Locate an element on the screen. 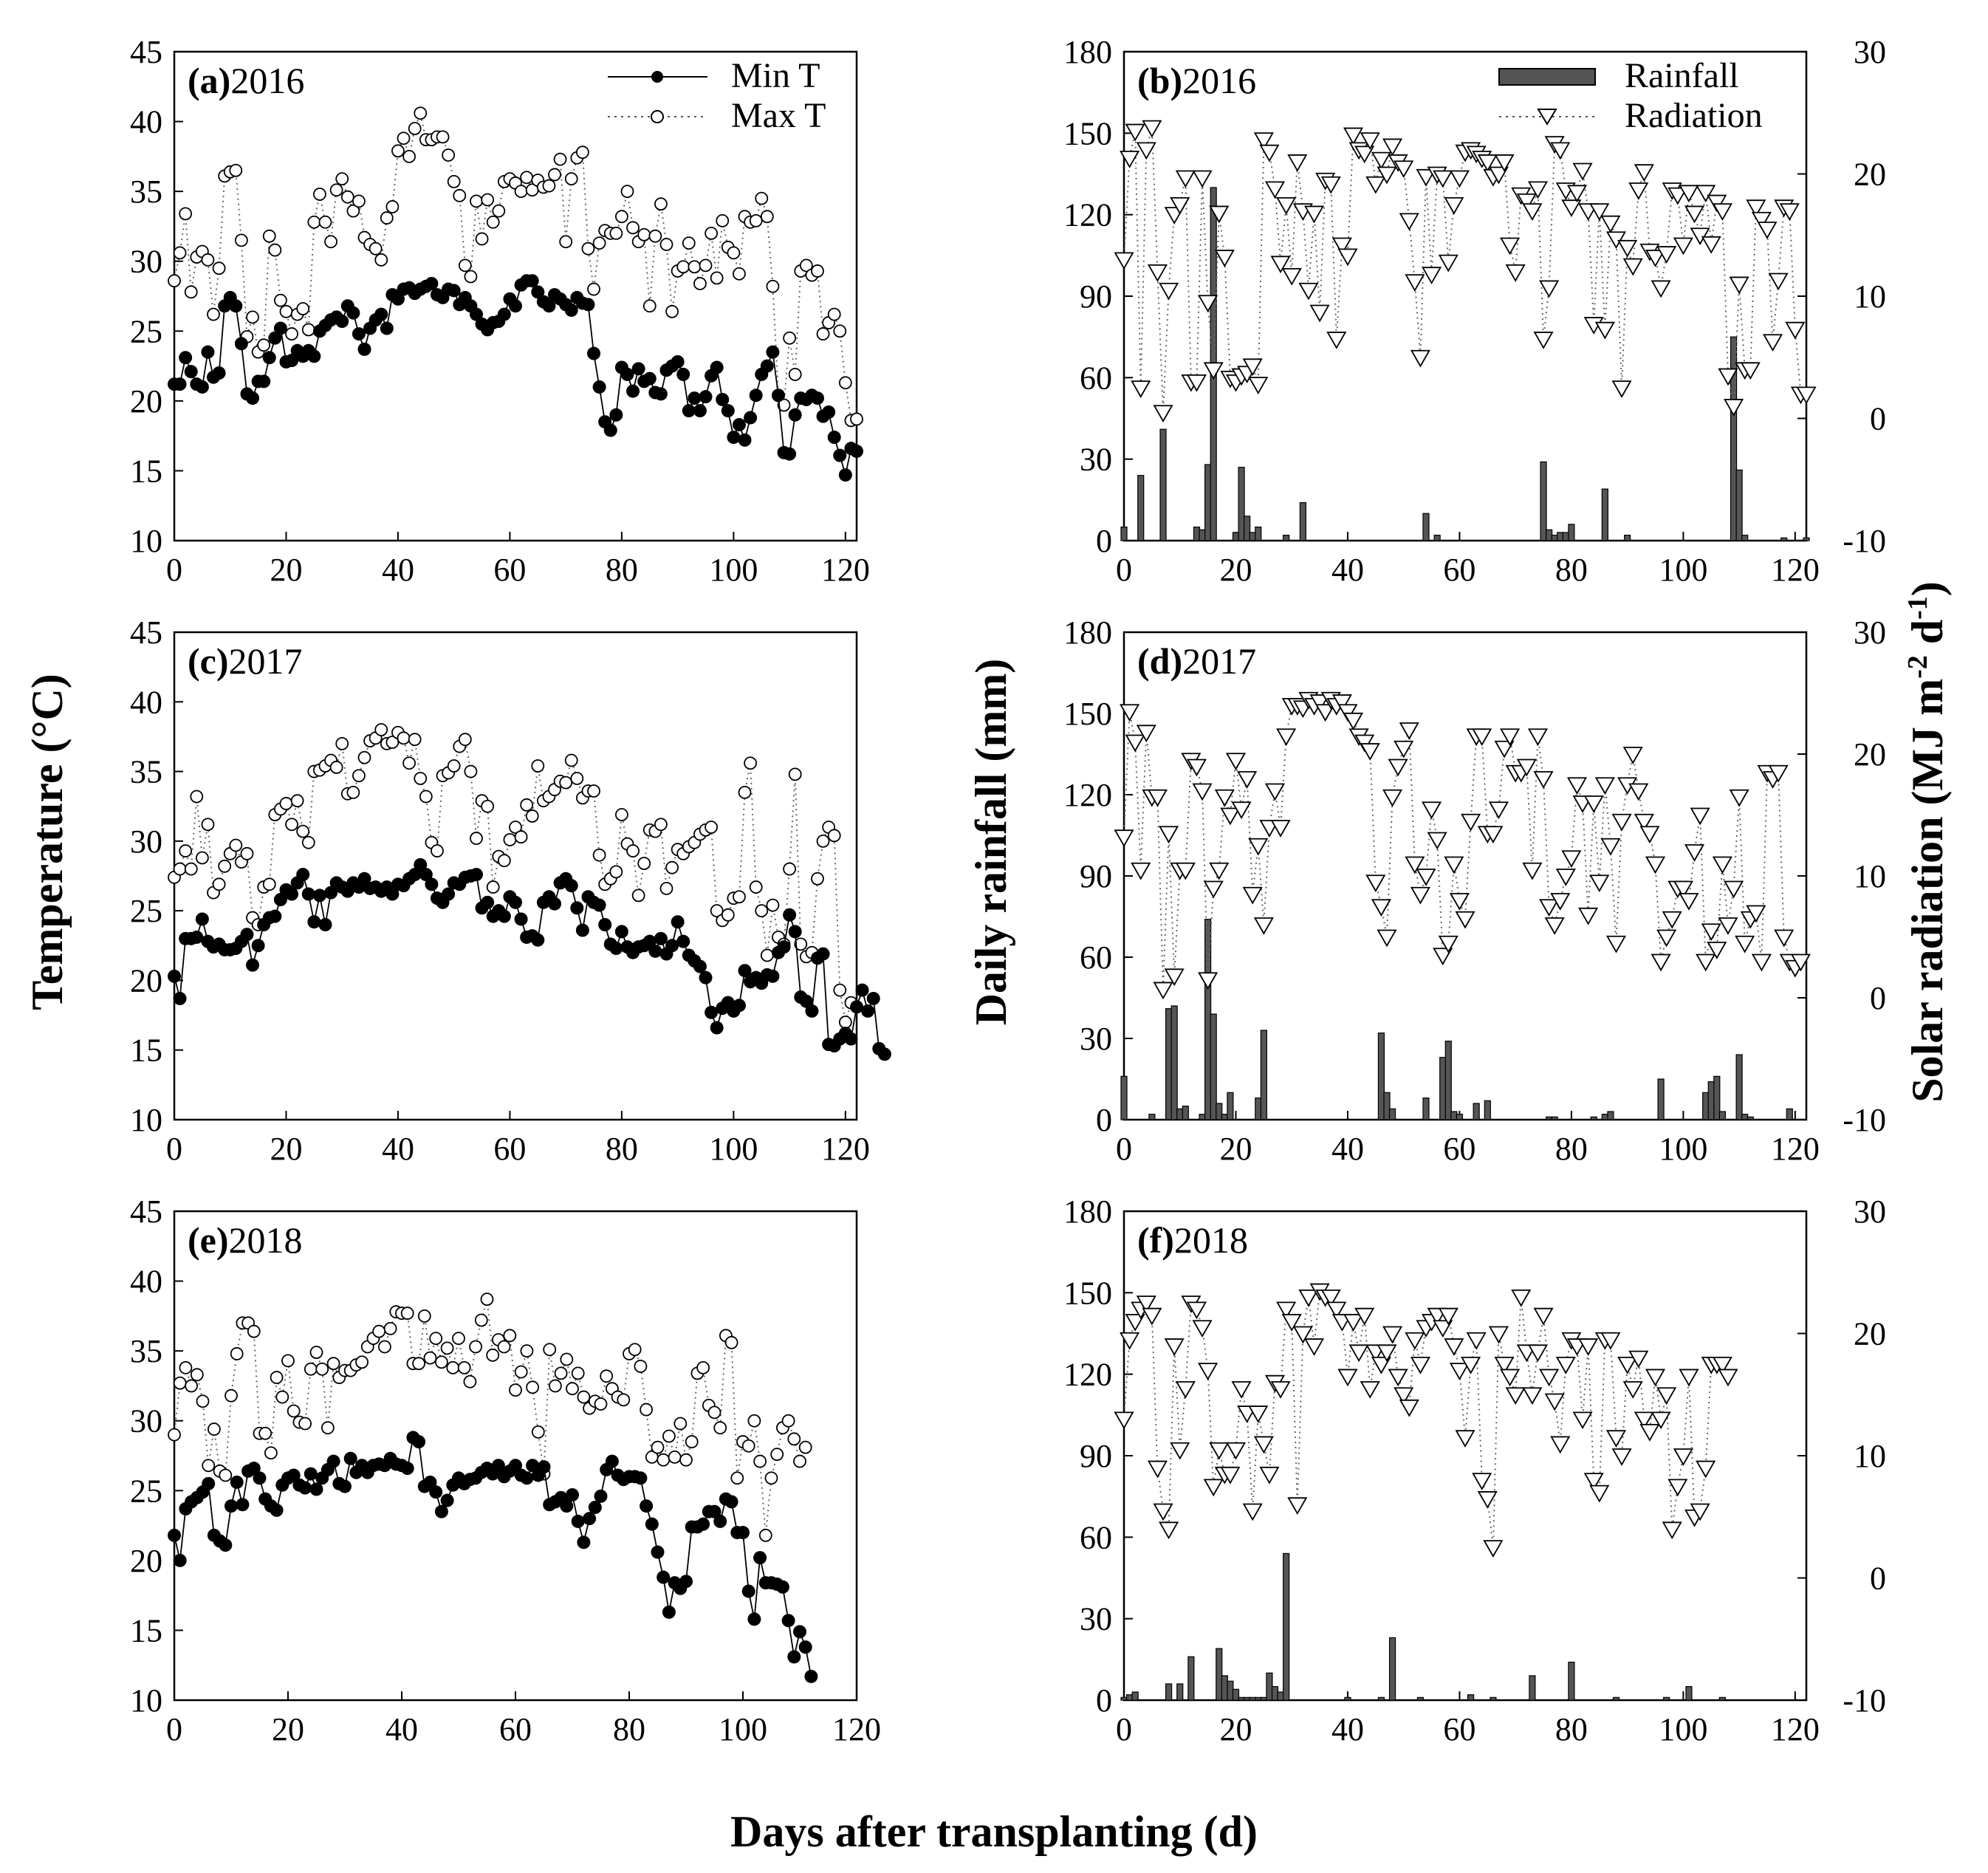  panel-label: (e)2018 is located at coordinates (246, 1240).